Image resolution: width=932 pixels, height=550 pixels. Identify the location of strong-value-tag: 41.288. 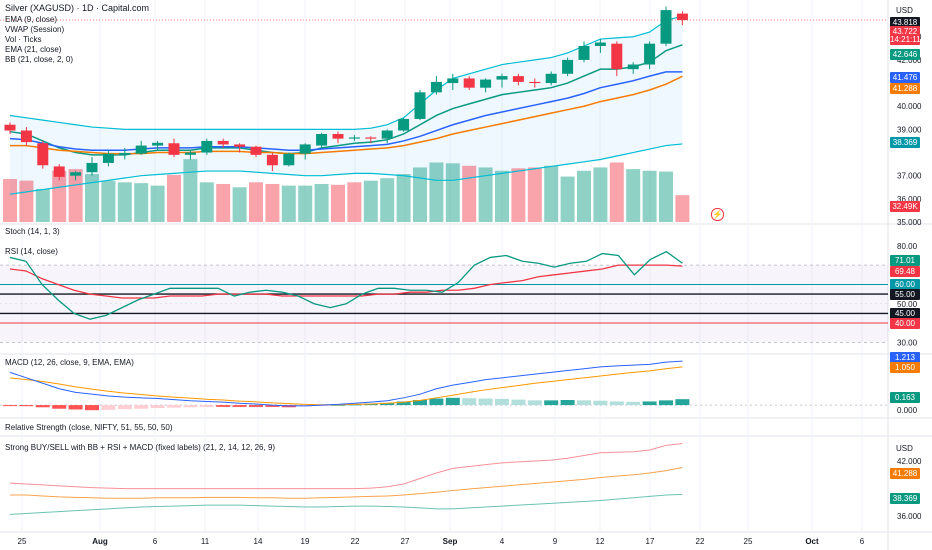
(905, 473).